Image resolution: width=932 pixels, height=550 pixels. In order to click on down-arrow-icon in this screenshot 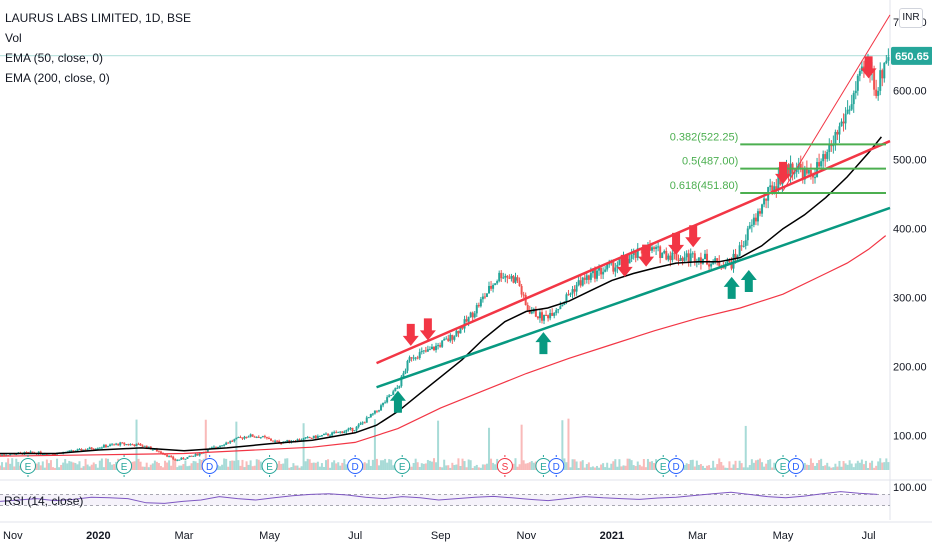, I will do `click(868, 67)`.